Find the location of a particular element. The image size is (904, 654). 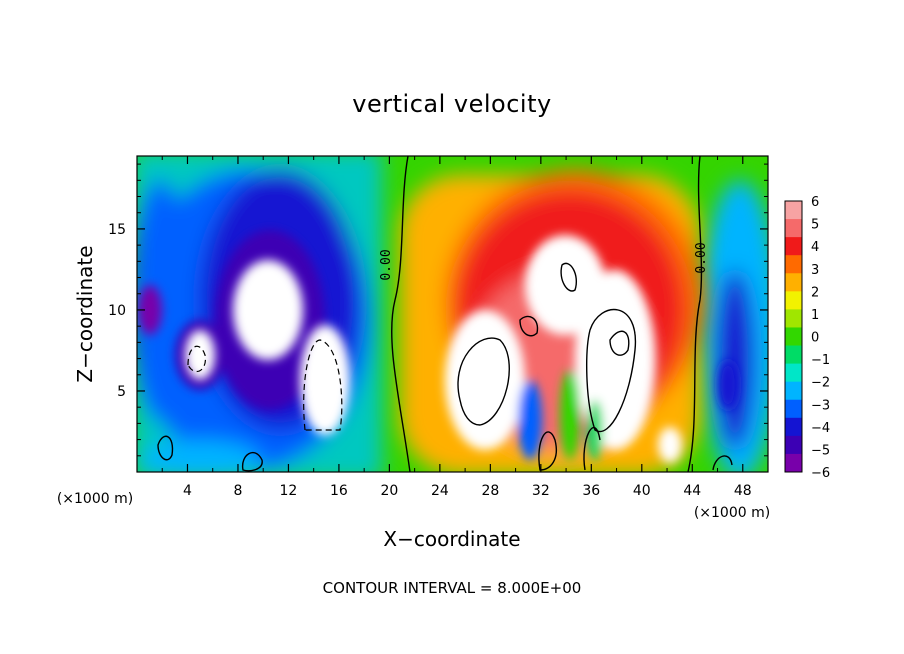

x-tick-label: 44 is located at coordinates (692, 491).